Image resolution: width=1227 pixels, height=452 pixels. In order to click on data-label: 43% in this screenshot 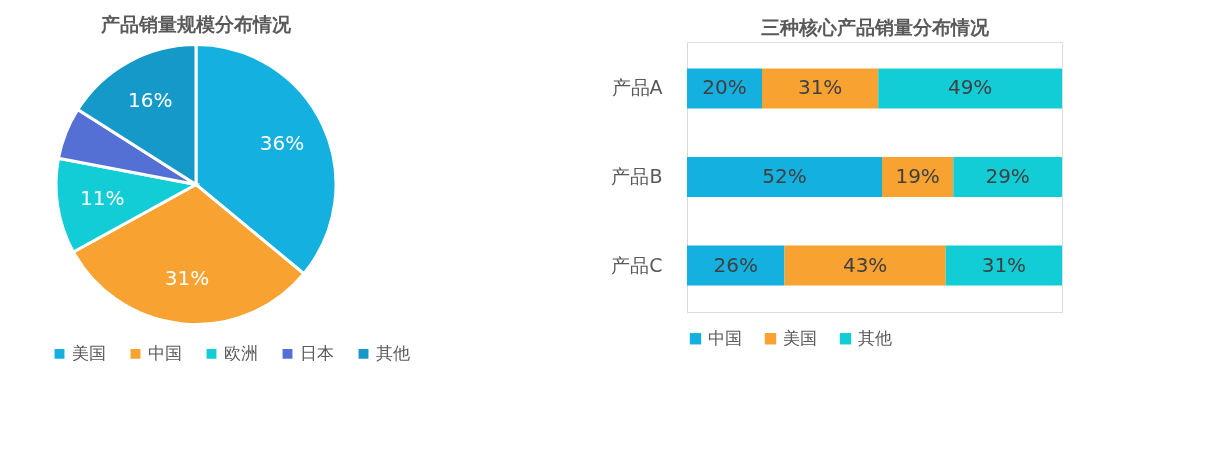, I will do `click(865, 264)`.